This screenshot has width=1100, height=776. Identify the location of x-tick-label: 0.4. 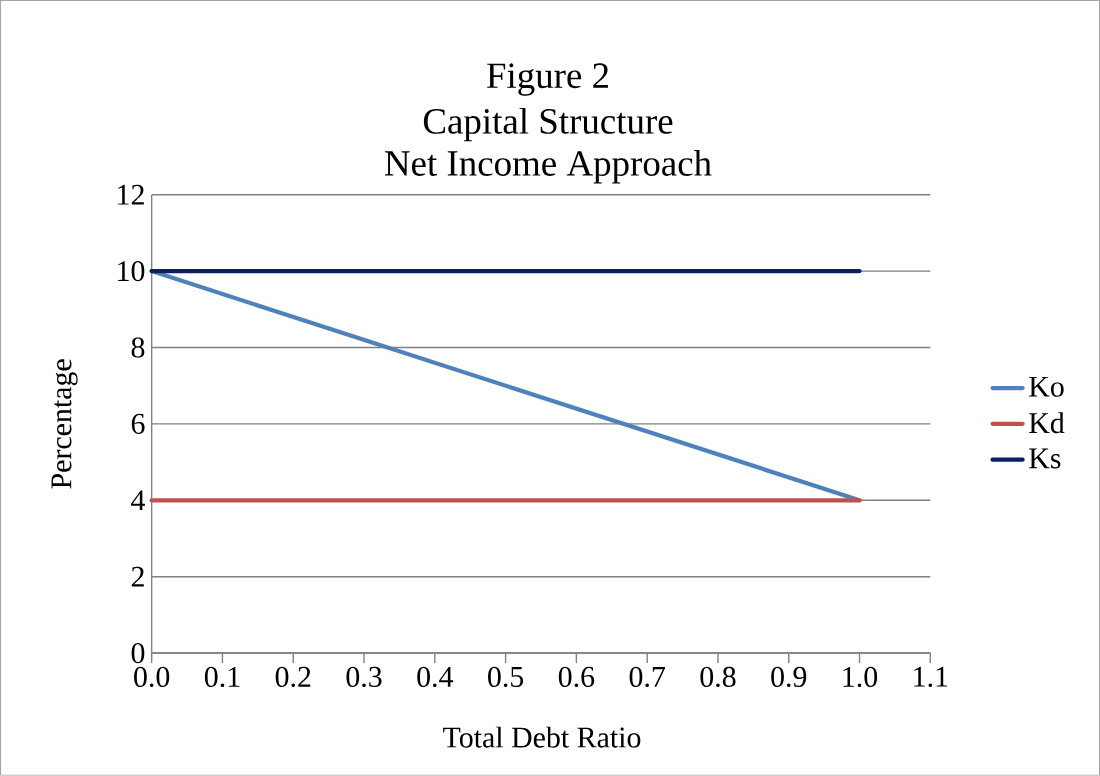
(435, 677).